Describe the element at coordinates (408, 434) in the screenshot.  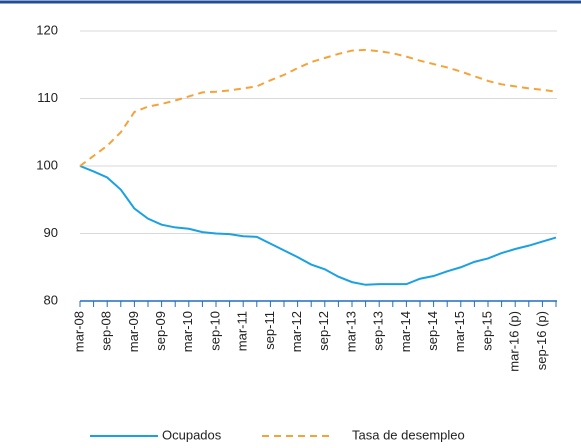
I see `legend-label: Tasa de desempleo` at that location.